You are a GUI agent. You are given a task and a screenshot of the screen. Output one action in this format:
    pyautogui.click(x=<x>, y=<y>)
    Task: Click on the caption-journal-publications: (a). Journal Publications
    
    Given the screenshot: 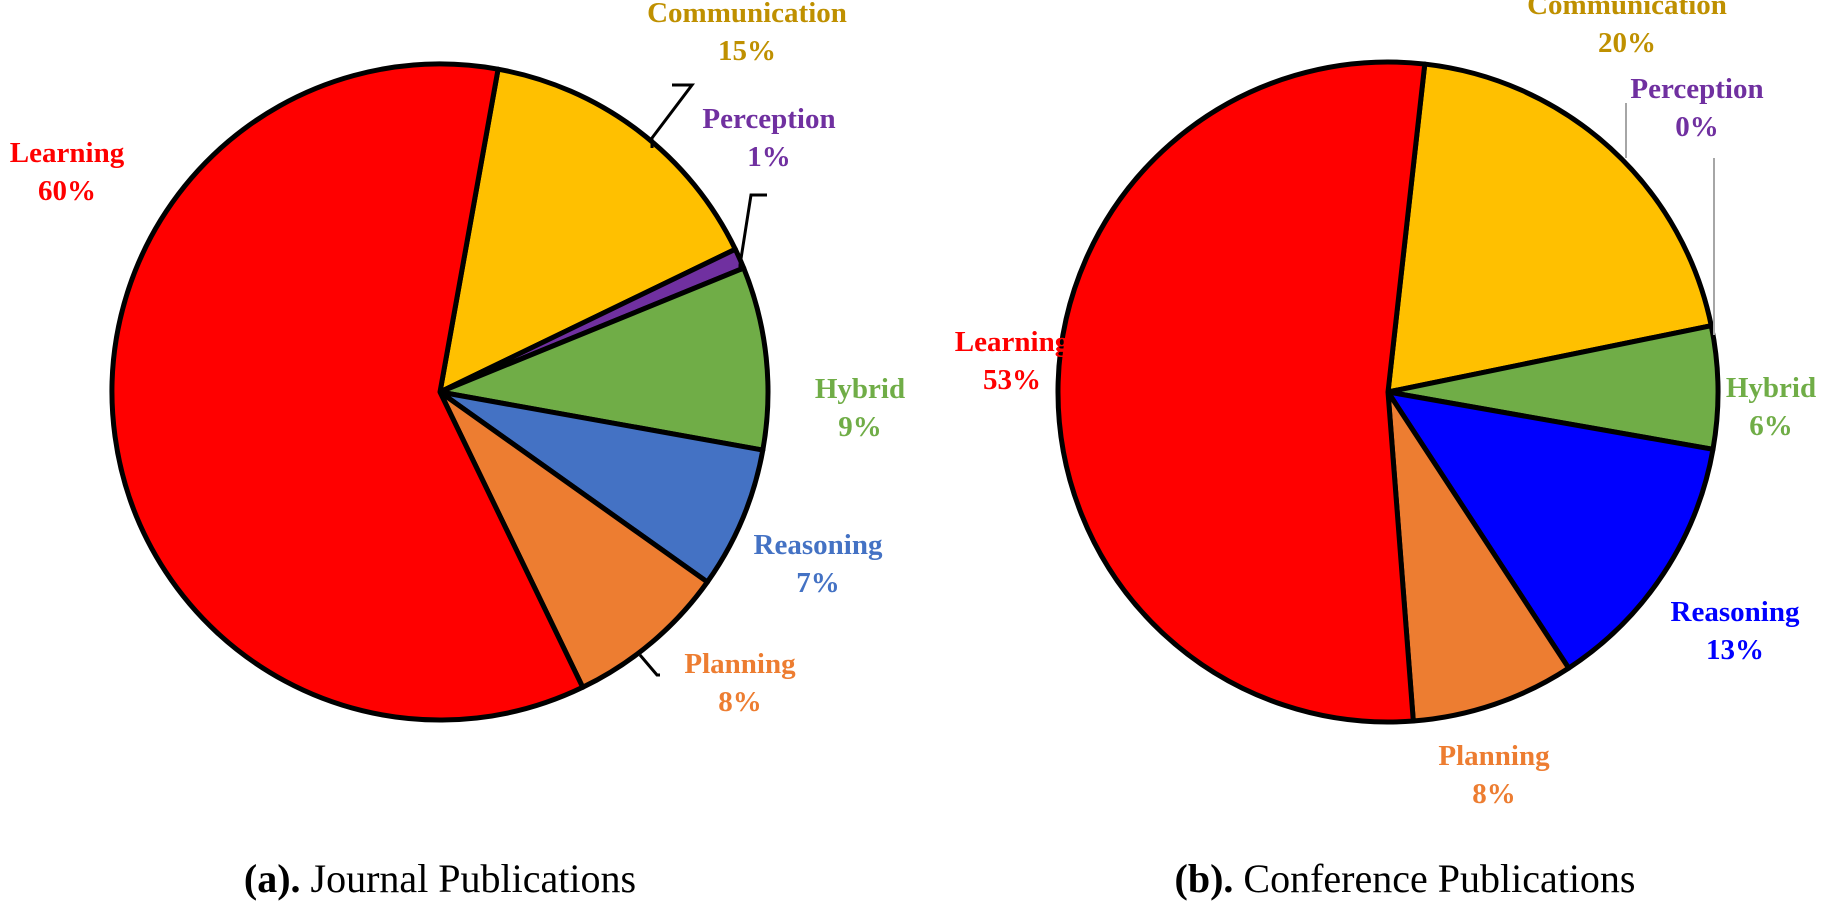 What is the action you would take?
    pyautogui.click(x=440, y=878)
    